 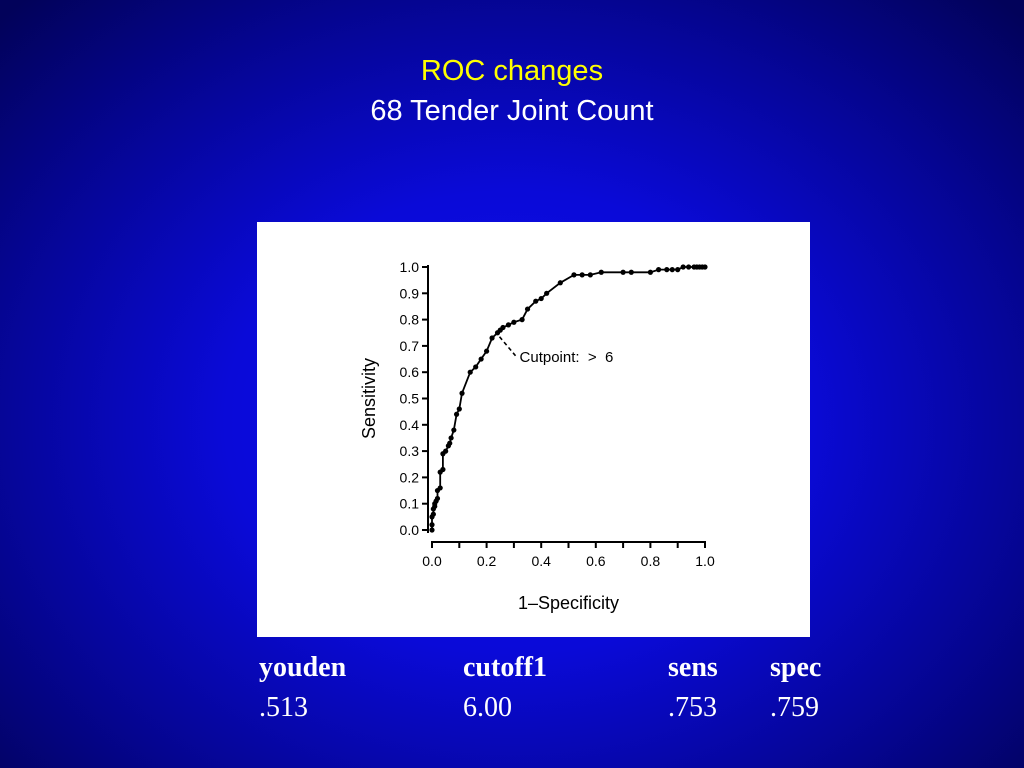 What do you see at coordinates (541, 561) in the screenshot?
I see `x-tick-label: 0.4` at bounding box center [541, 561].